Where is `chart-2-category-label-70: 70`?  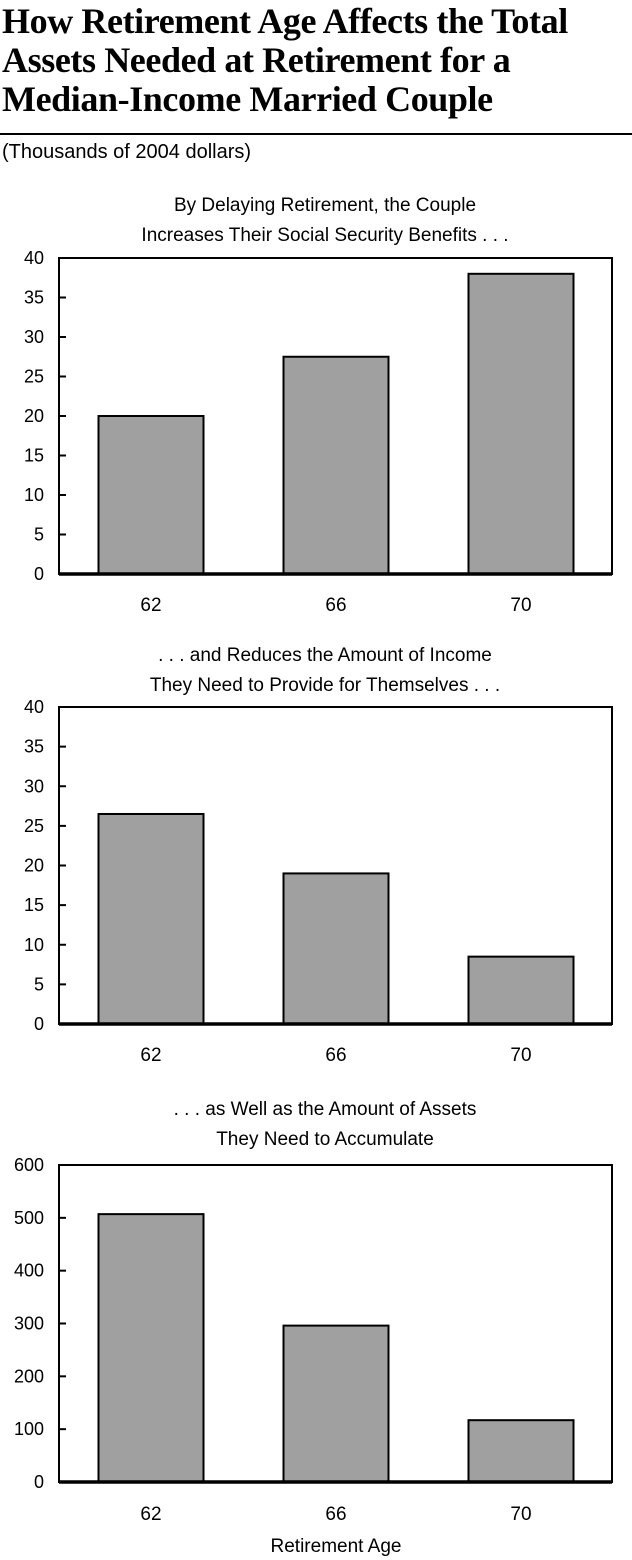
chart-2-category-label-70: 70 is located at coordinates (520, 1055).